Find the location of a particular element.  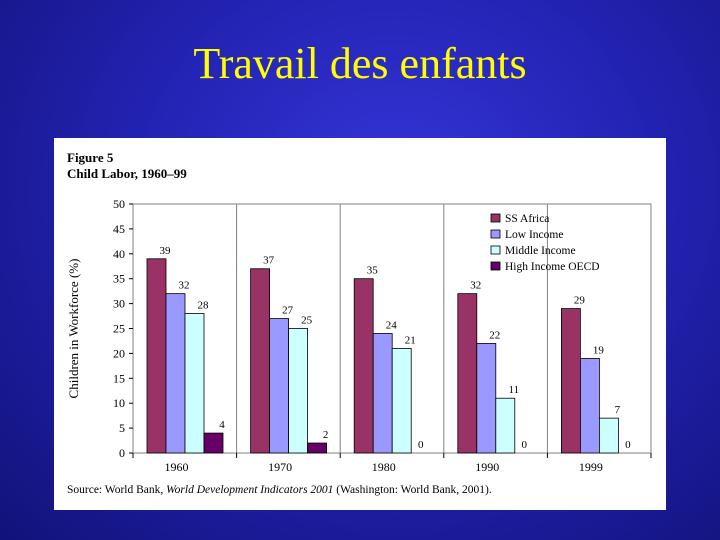

y-tick-label: 5 is located at coordinates (122, 428).